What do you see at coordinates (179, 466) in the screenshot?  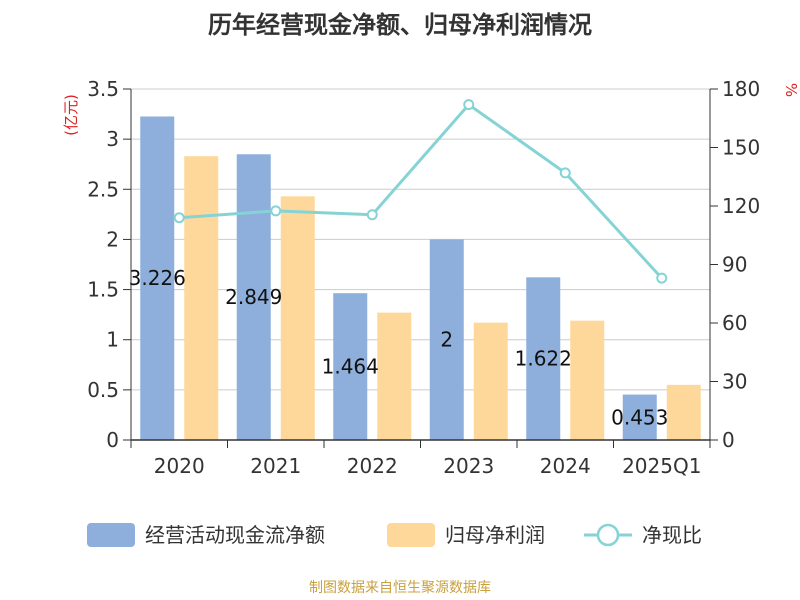 I see `x-tick-label: 2020` at bounding box center [179, 466].